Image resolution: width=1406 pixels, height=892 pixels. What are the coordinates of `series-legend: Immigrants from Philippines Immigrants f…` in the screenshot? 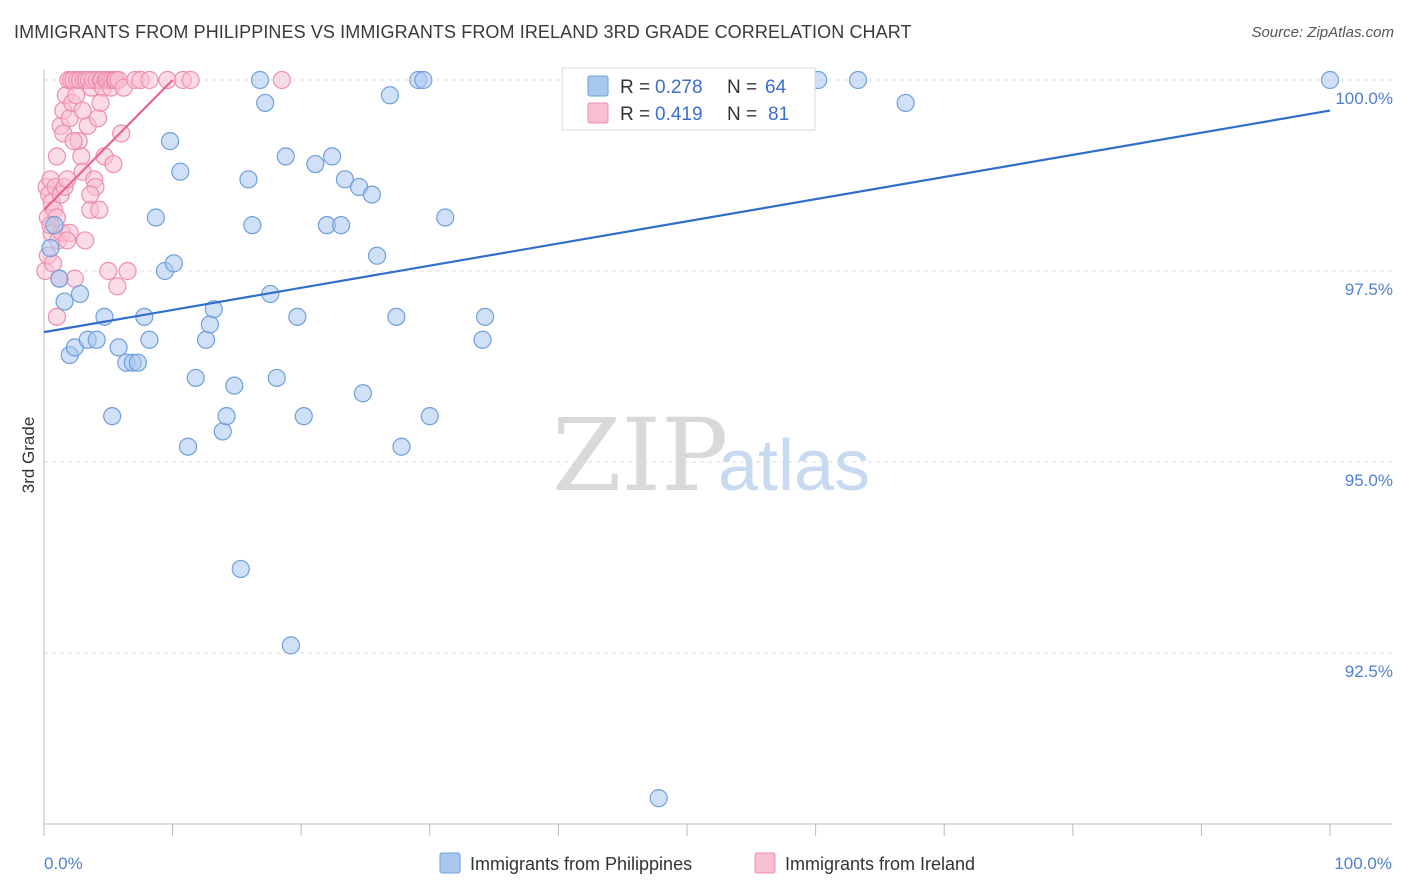 It's located at (707, 863).